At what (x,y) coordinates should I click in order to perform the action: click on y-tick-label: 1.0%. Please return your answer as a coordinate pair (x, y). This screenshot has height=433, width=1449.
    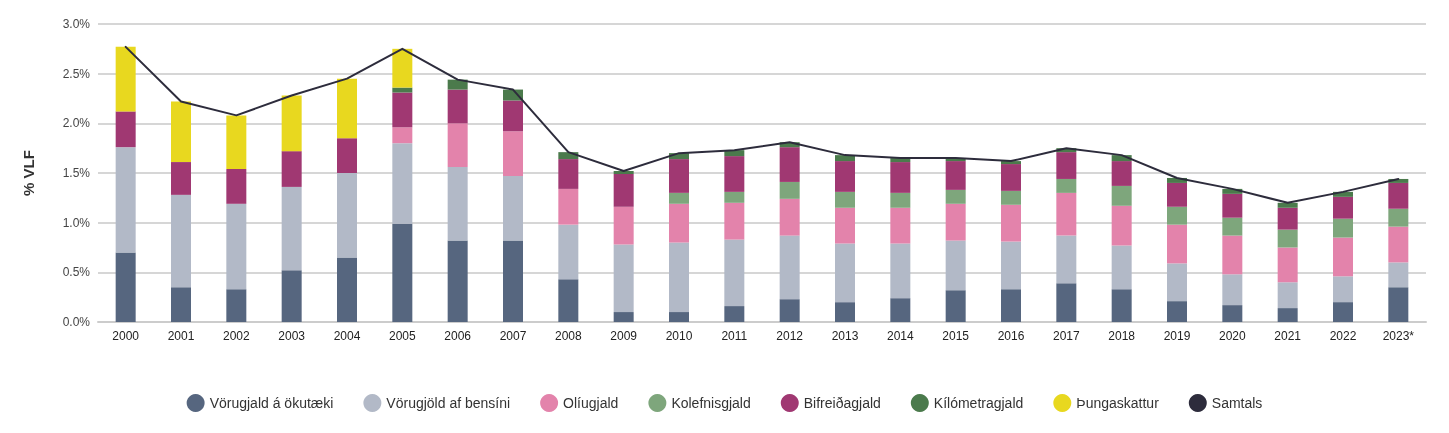
    Looking at the image, I should click on (76, 222).